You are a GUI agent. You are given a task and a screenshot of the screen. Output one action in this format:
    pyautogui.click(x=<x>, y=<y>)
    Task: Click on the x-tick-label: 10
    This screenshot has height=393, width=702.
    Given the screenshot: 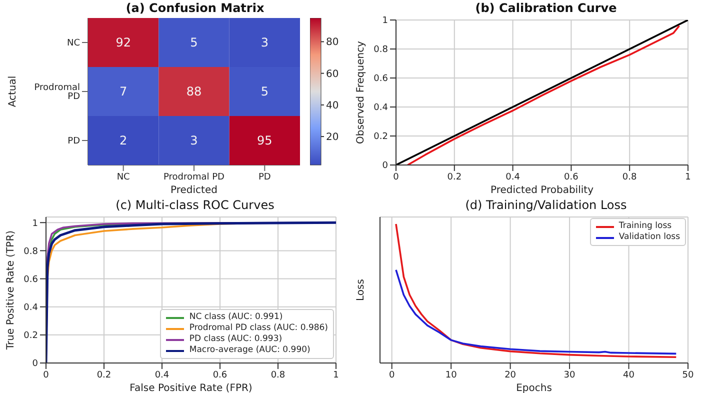 What is the action you would take?
    pyautogui.click(x=451, y=375)
    